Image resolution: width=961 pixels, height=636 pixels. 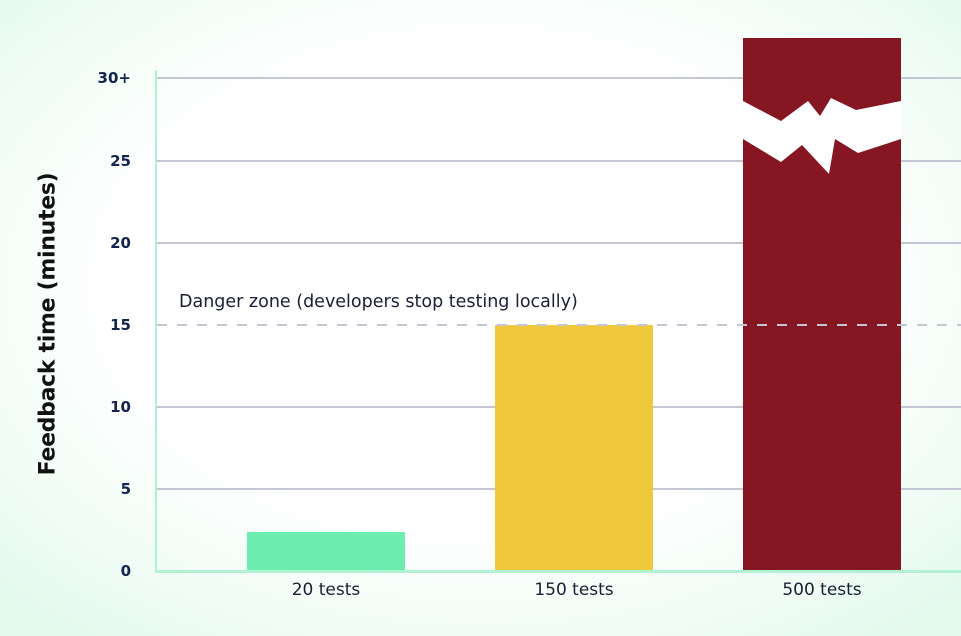 What do you see at coordinates (574, 448) in the screenshot?
I see `bar-150-tests` at bounding box center [574, 448].